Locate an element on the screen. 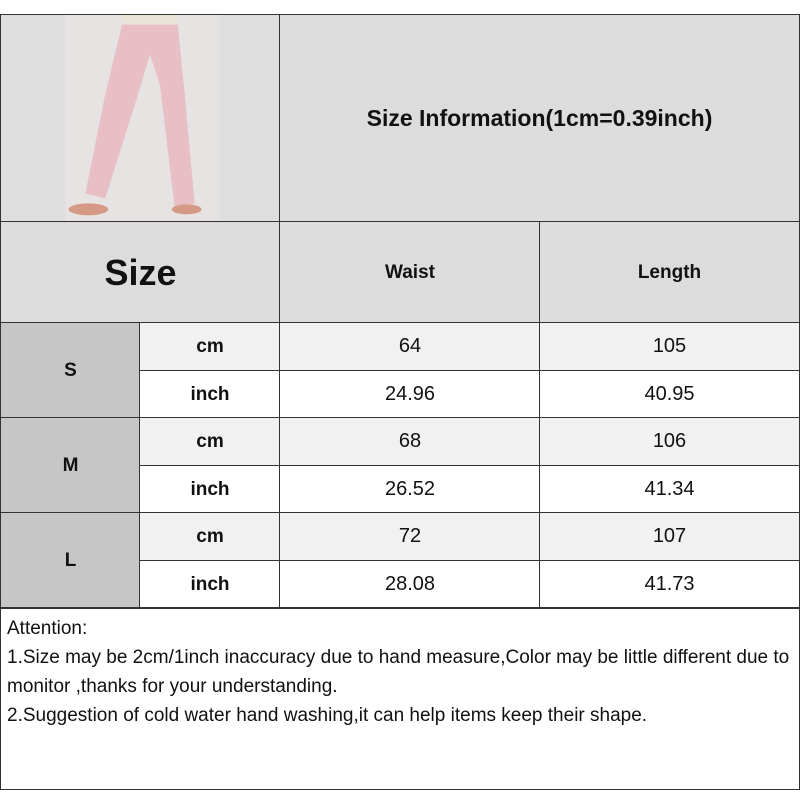  waist-value-text: 24.96 is located at coordinates (410, 394).